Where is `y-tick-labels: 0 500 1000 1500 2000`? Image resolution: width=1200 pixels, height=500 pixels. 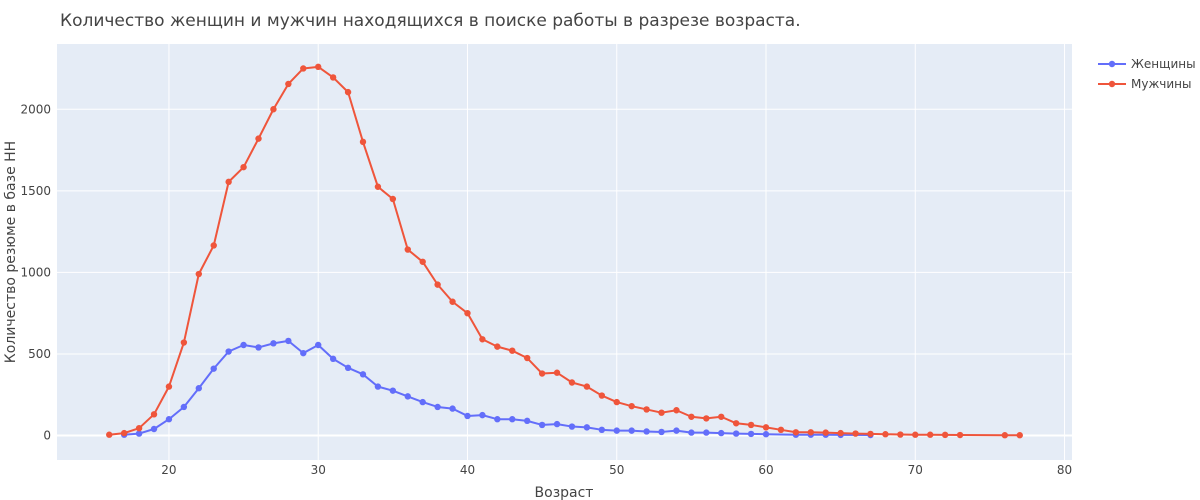 y-tick-labels: 0 500 1000 1500 2000 is located at coordinates (35, 272).